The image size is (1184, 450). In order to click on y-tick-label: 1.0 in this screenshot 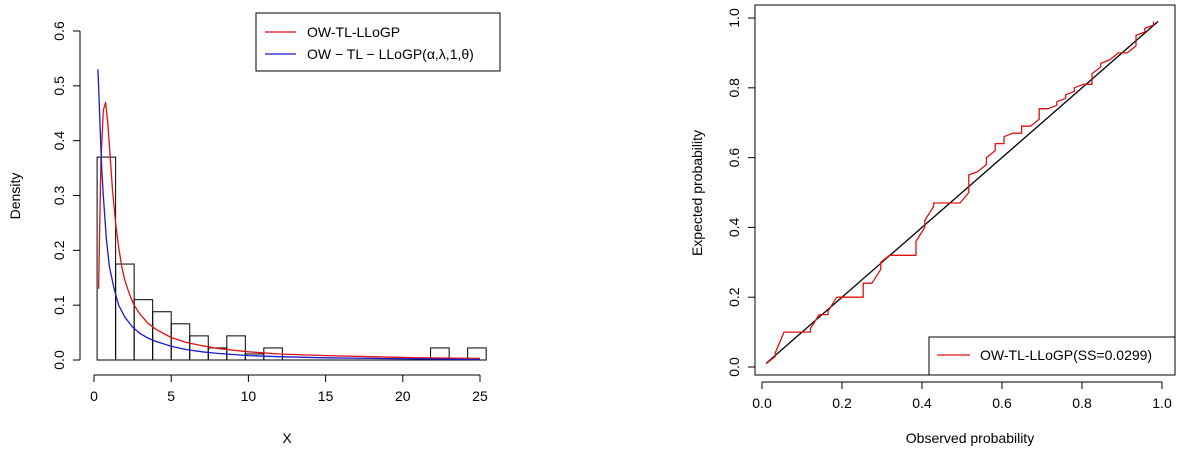, I will do `click(734, 18)`.